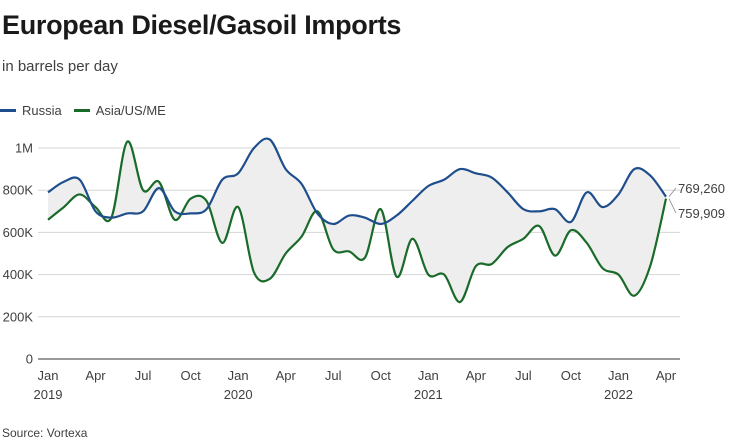  Describe the element at coordinates (672, 192) in the screenshot. I see `end-label-leader-russia` at that location.